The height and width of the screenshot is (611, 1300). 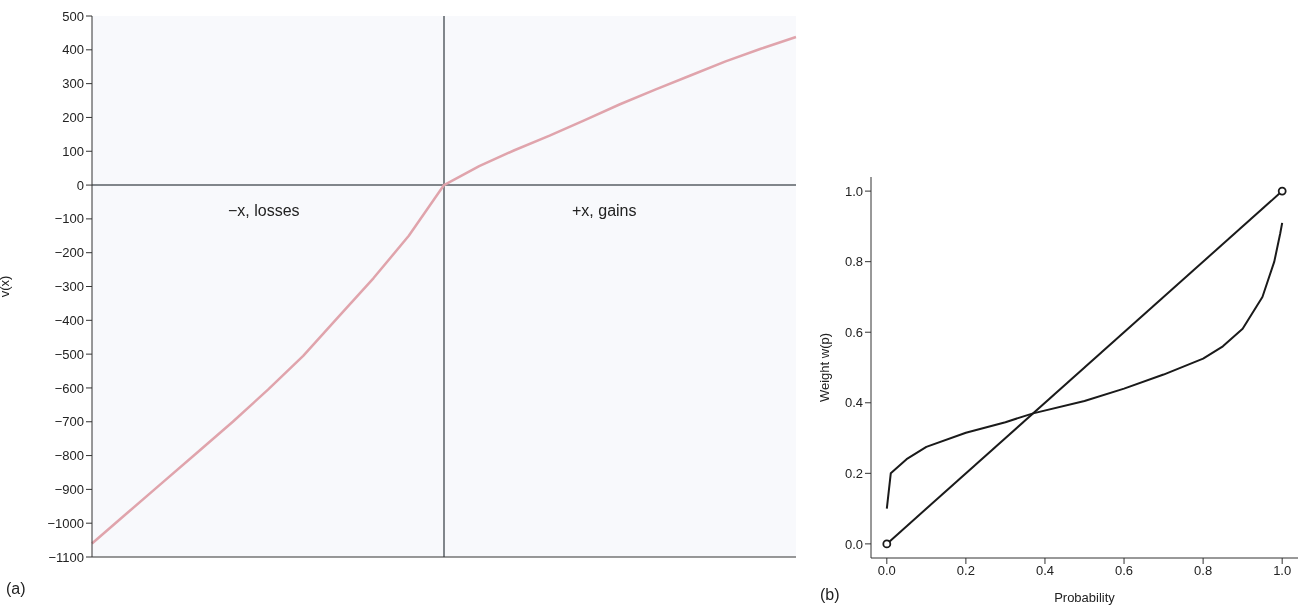 I want to click on x-axis-title: Probability, so click(x=1085, y=597).